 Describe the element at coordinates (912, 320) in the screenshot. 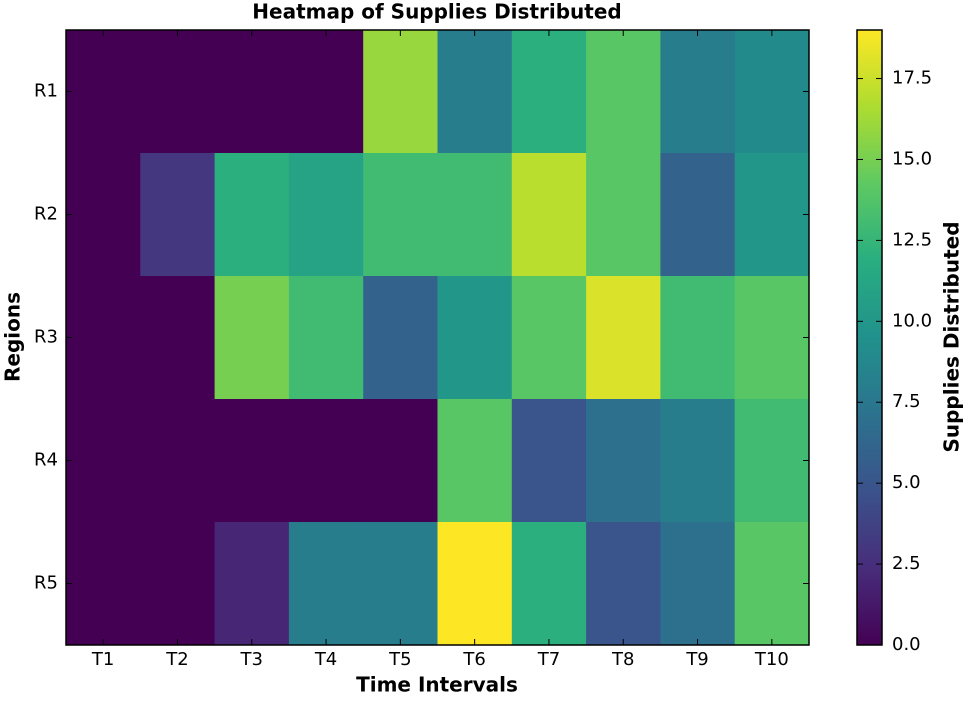

I see `colorbar-tick-label: 10.0` at that location.